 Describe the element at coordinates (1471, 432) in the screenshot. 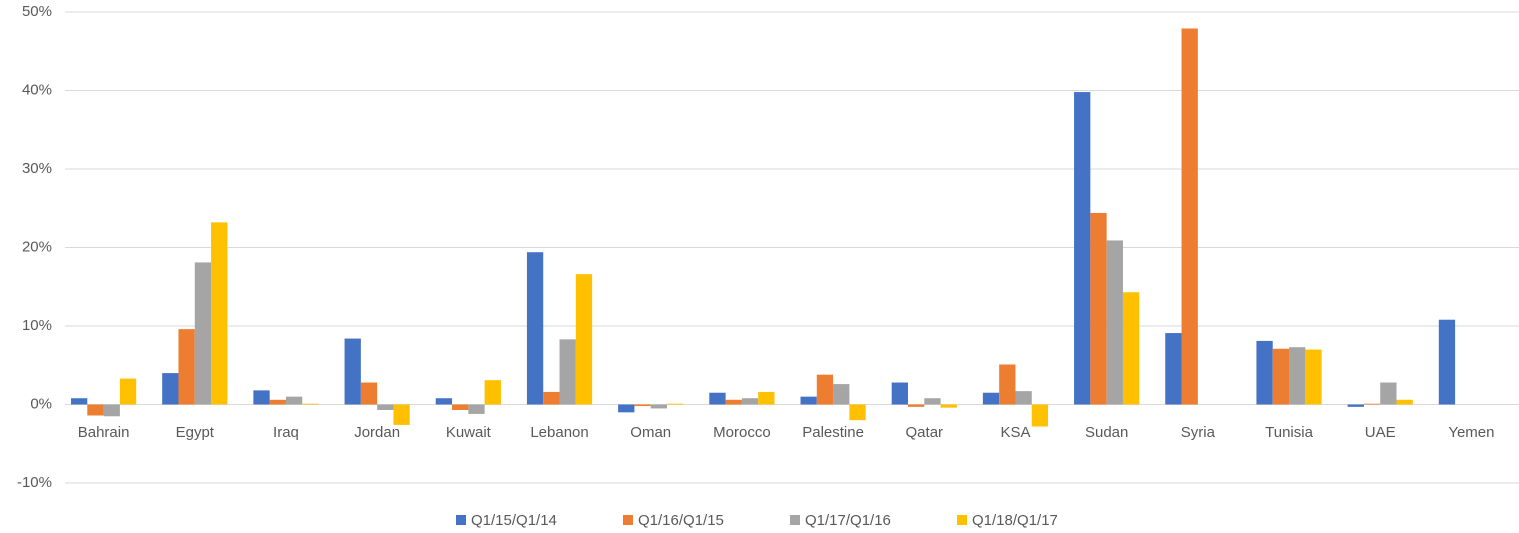

I see `x-tick-label: Yemen` at that location.